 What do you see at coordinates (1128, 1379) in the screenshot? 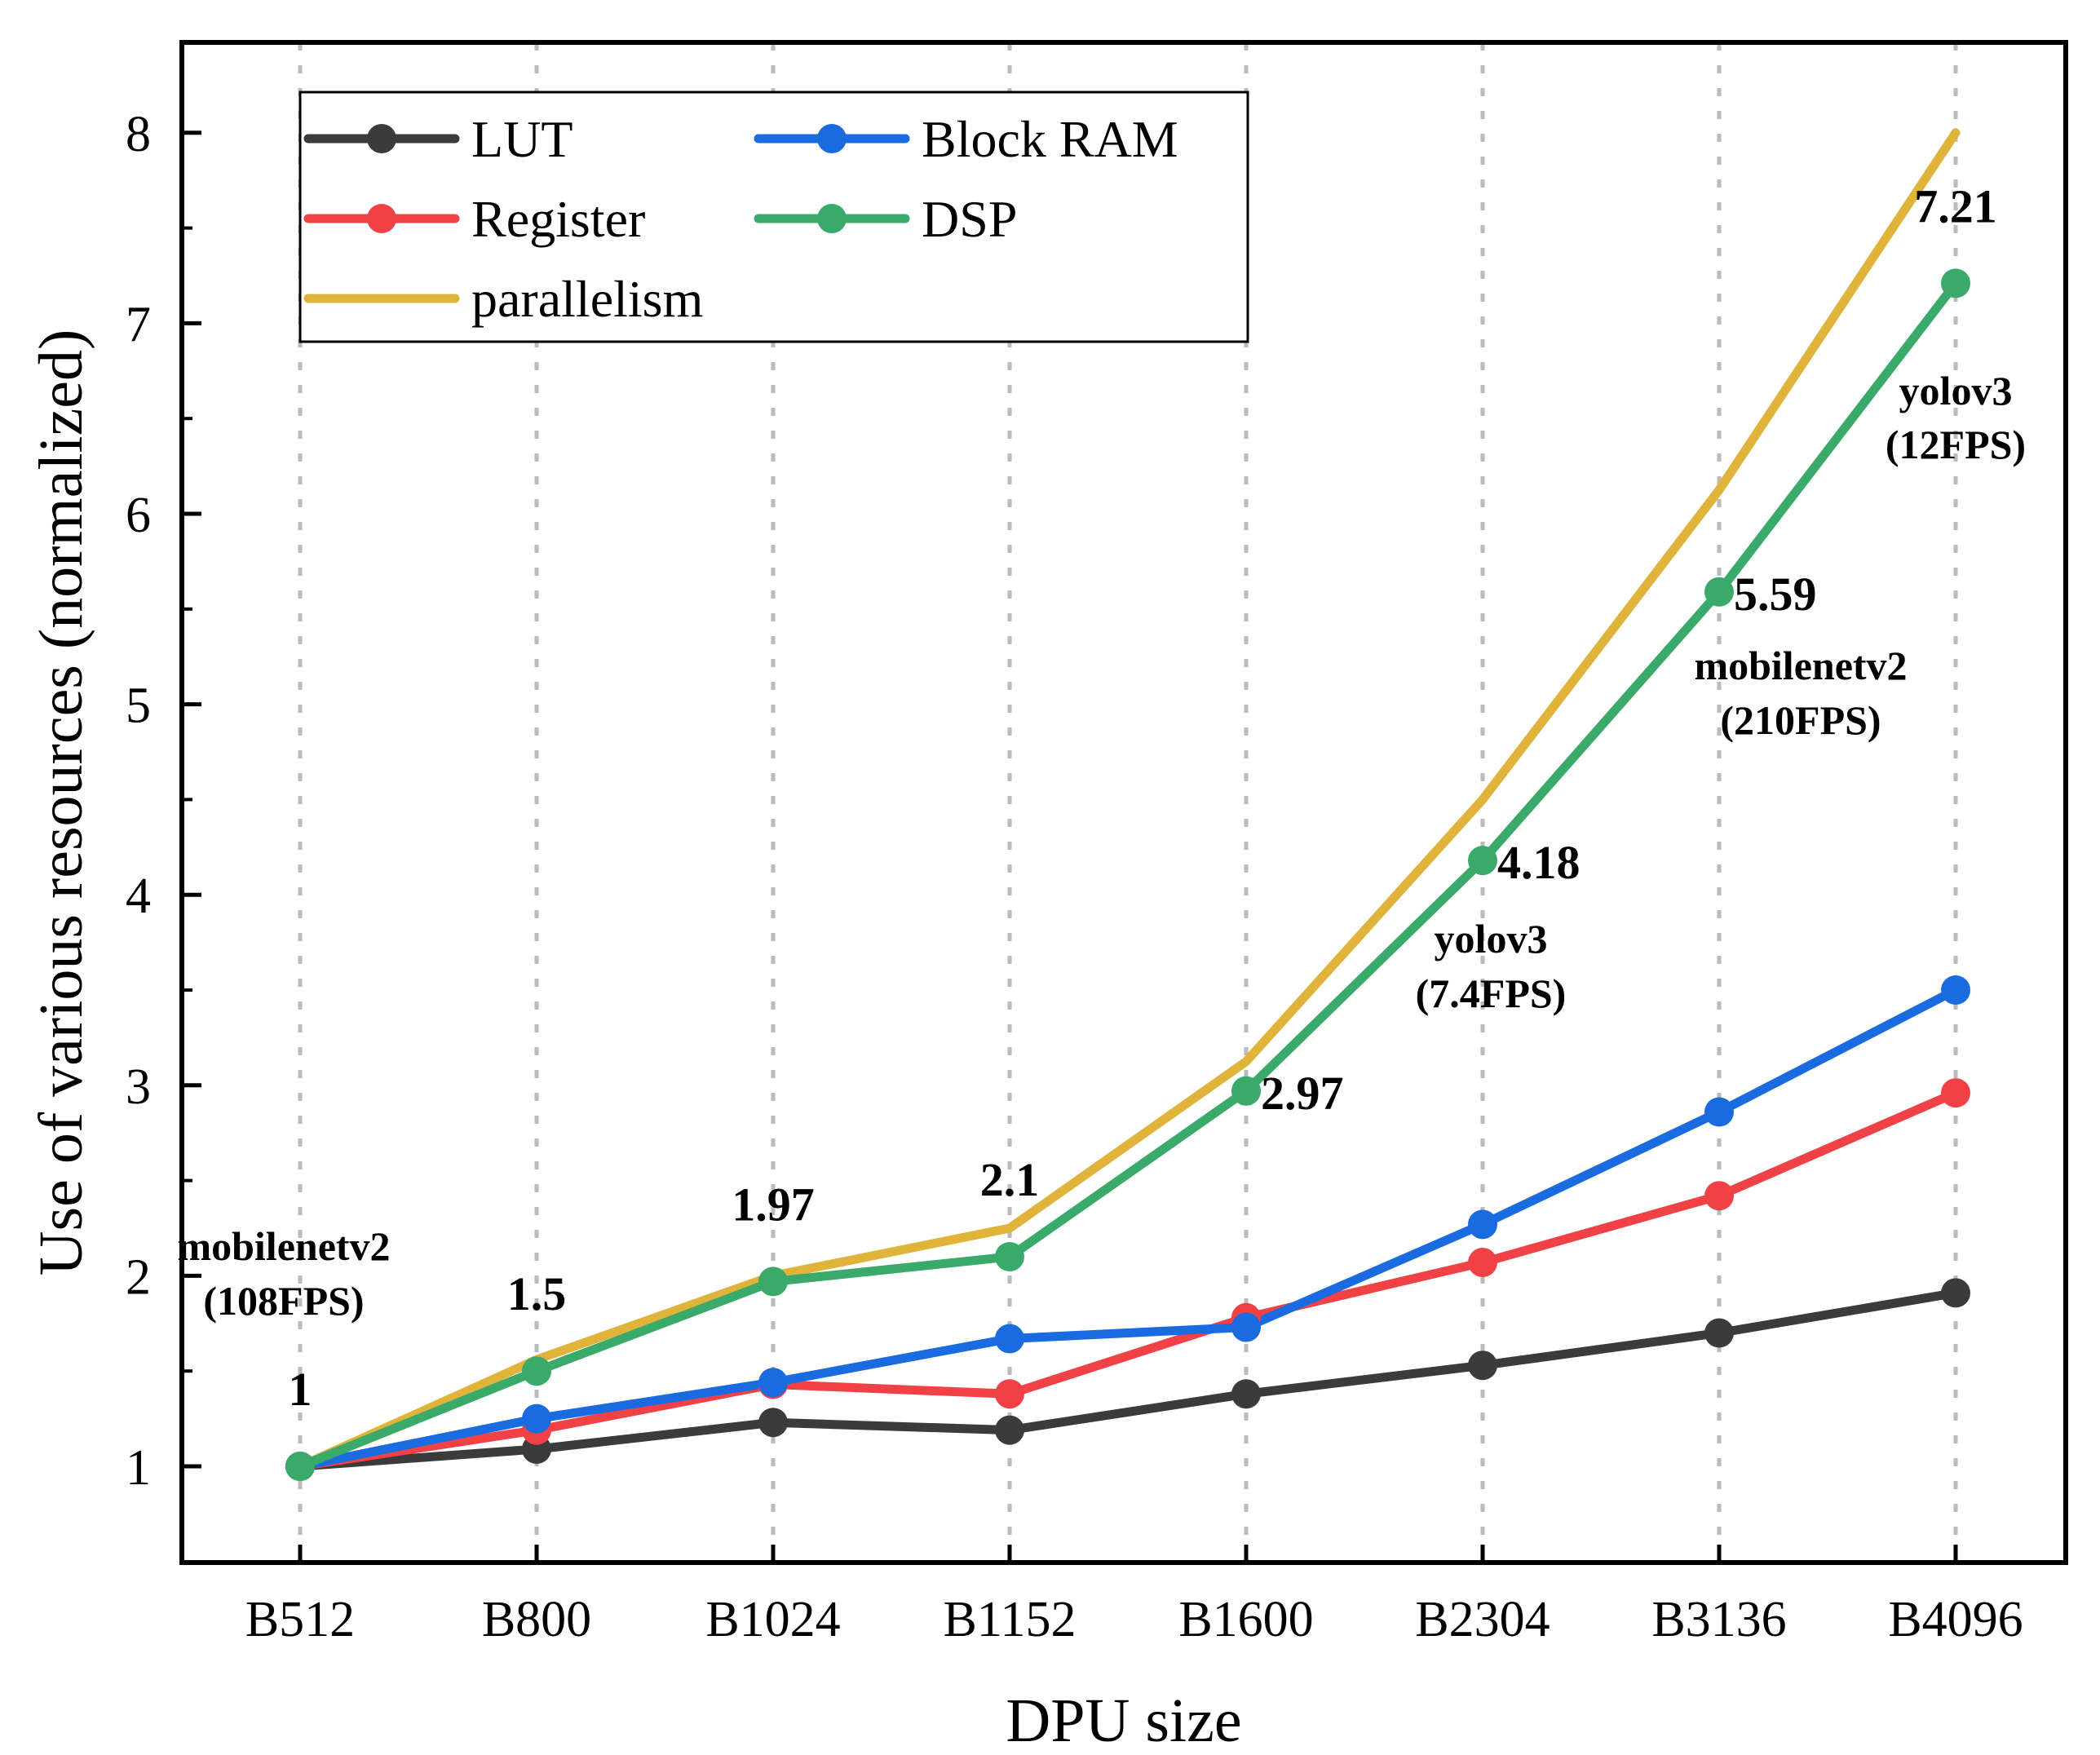
I see `series-line-lut` at bounding box center [1128, 1379].